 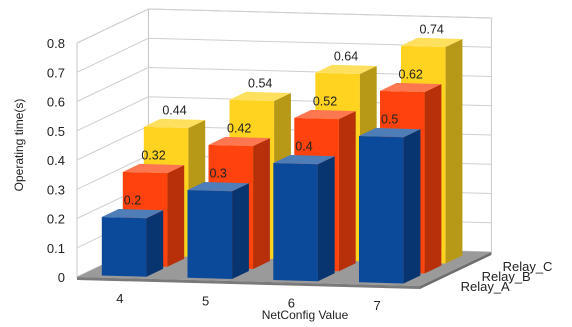 What do you see at coordinates (174, 110) in the screenshot?
I see `data-label: 0.44` at bounding box center [174, 110].